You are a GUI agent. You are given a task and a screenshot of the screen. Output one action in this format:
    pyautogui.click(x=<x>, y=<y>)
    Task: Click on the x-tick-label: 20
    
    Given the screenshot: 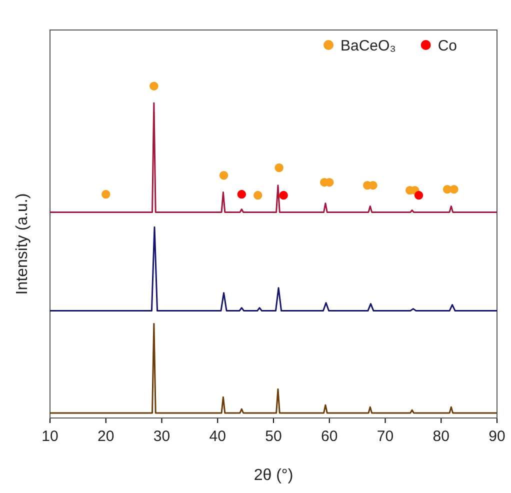 What is the action you would take?
    pyautogui.click(x=106, y=436)
    